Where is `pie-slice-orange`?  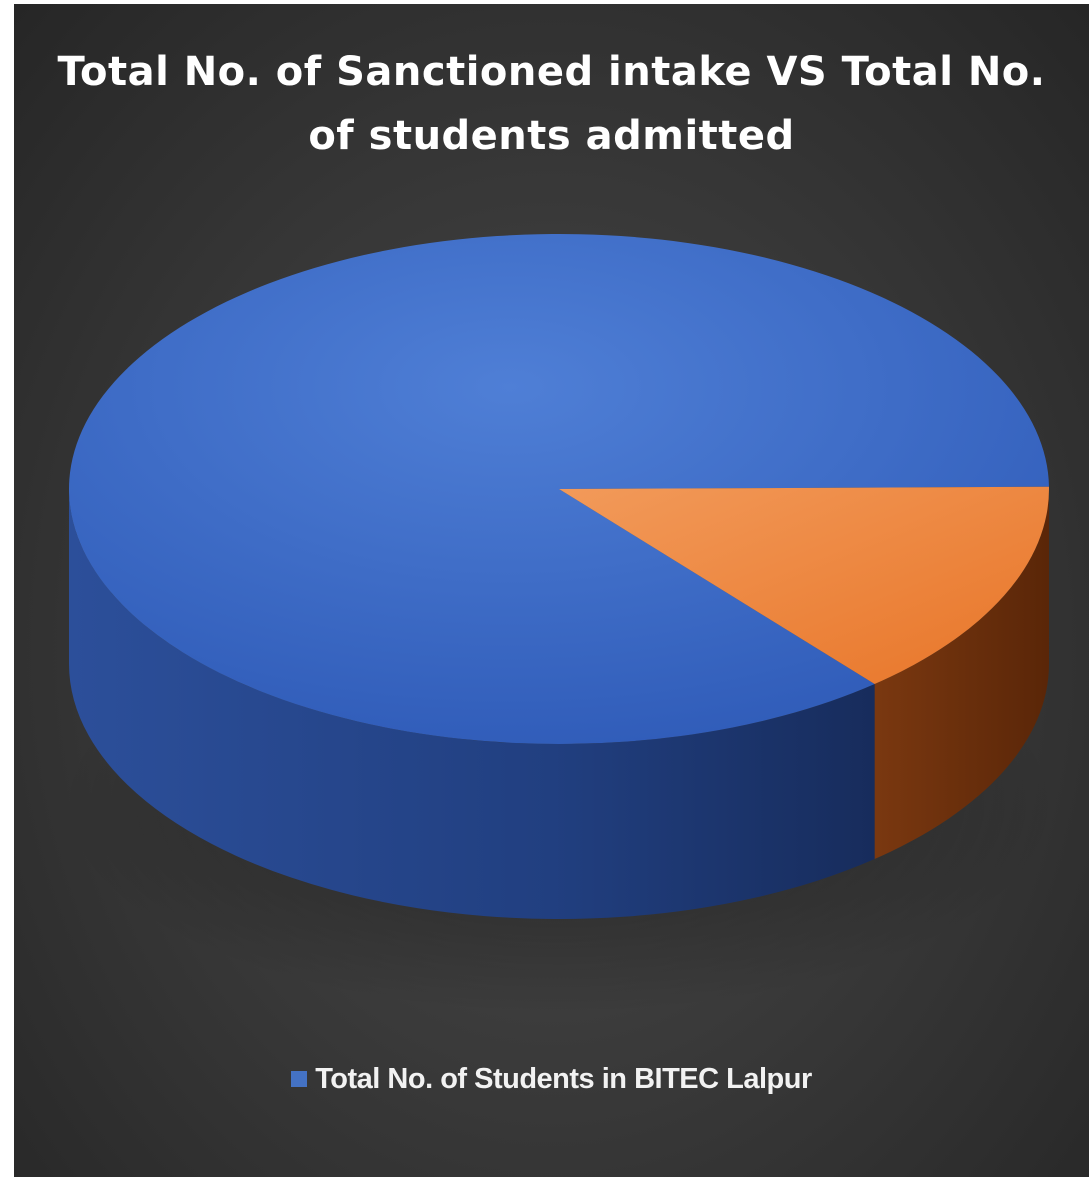 pie-slice-orange is located at coordinates (804, 585).